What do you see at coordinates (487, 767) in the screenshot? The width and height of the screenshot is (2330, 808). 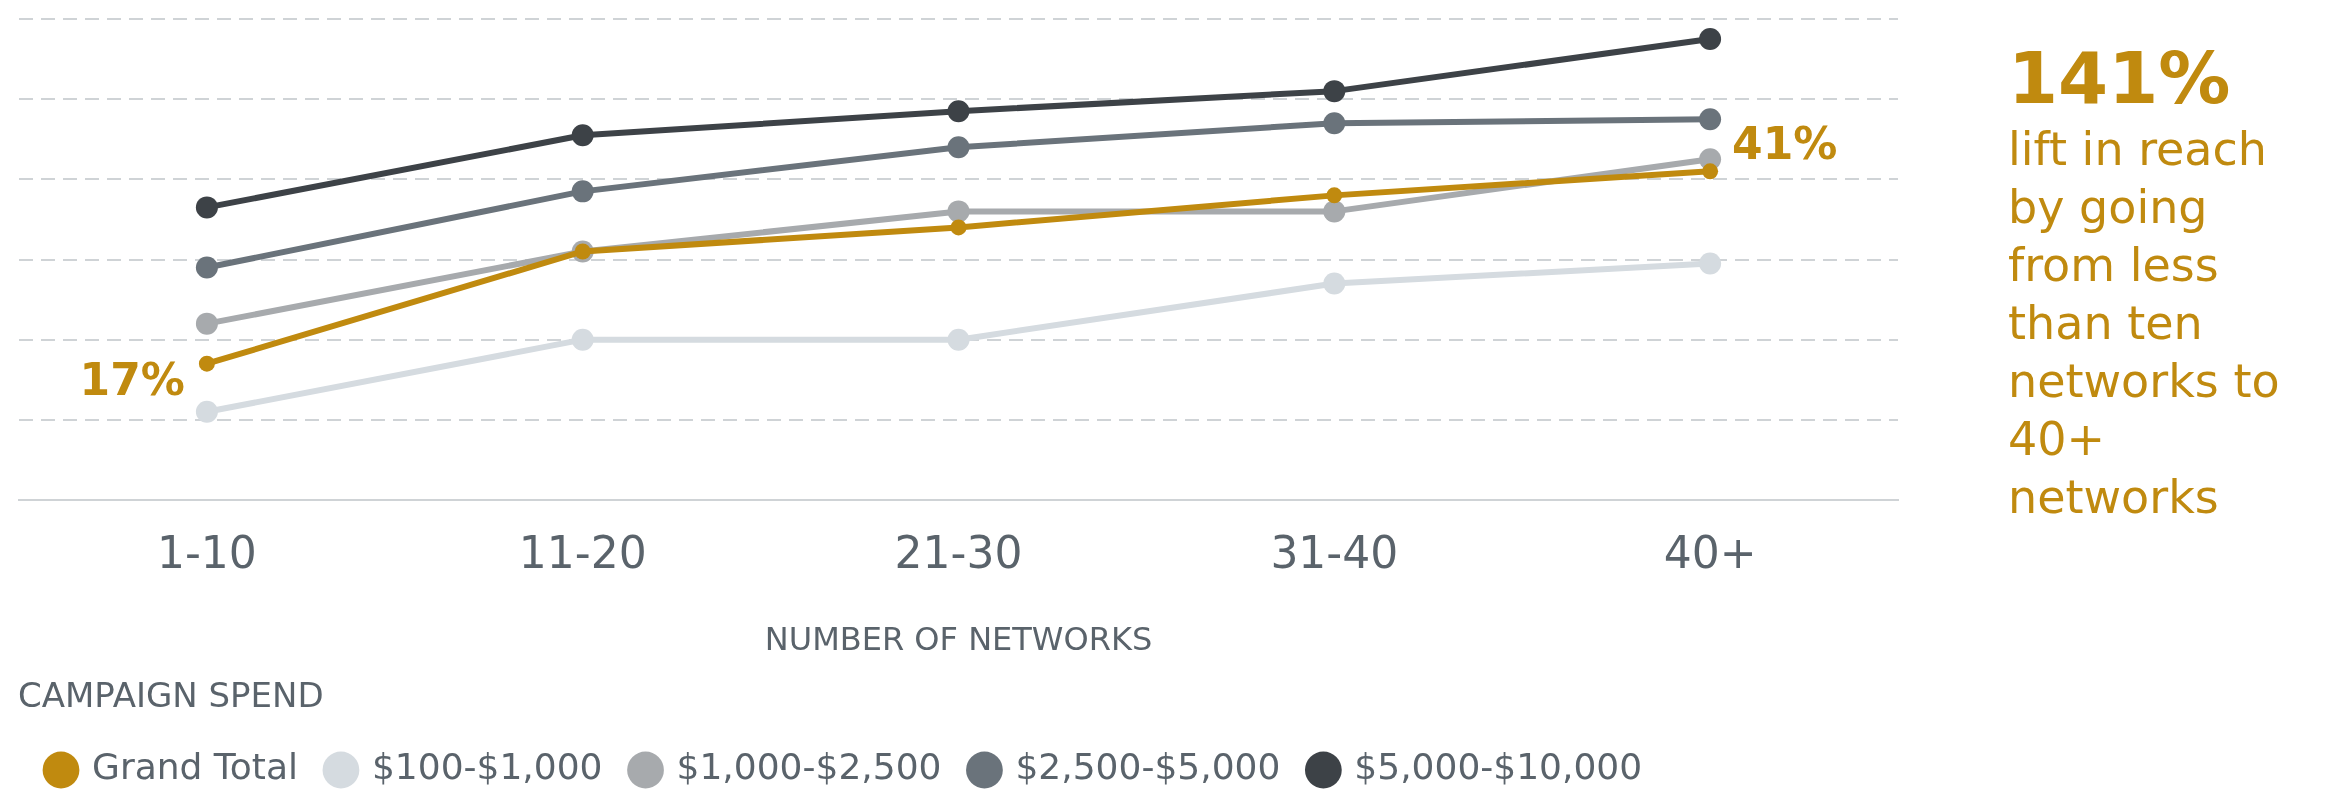 I see `legend-label: $100-$1,000` at bounding box center [487, 767].